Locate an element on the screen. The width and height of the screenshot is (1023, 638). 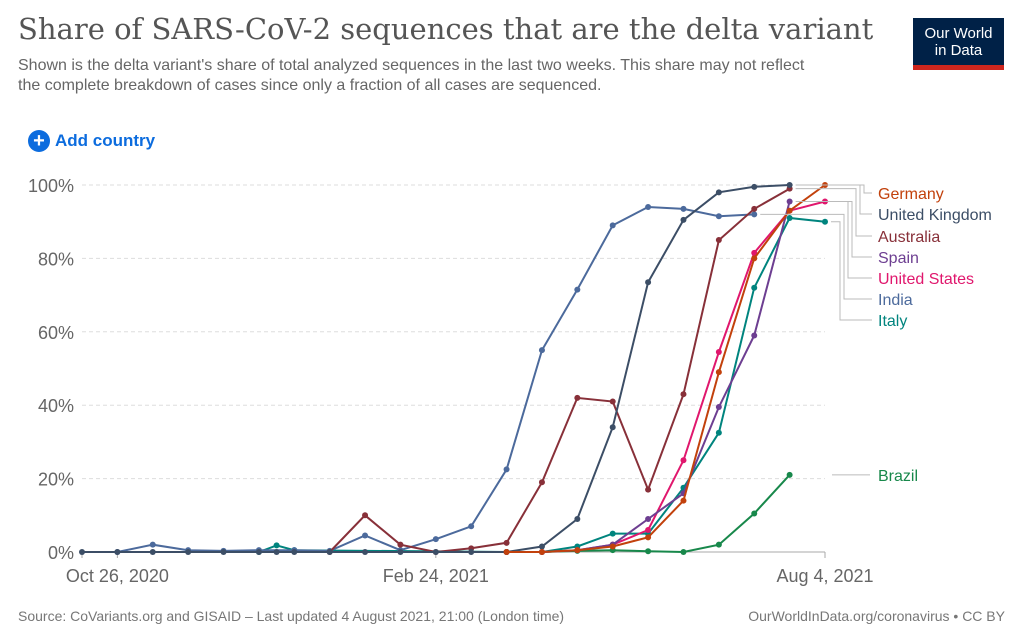
x-tick-label: Feb 24, 2021 is located at coordinates (436, 576).